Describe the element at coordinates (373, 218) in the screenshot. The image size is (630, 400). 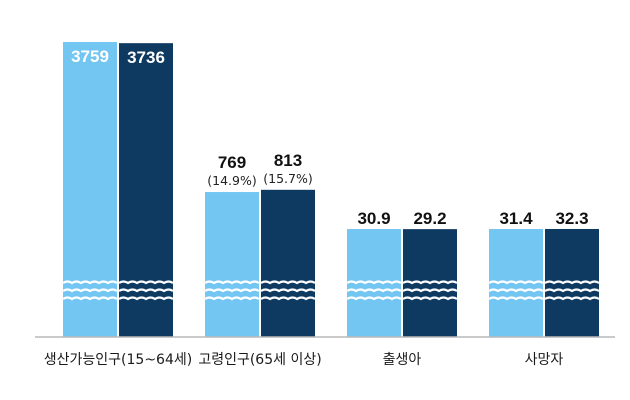
I see `value-label: 30.9` at that location.